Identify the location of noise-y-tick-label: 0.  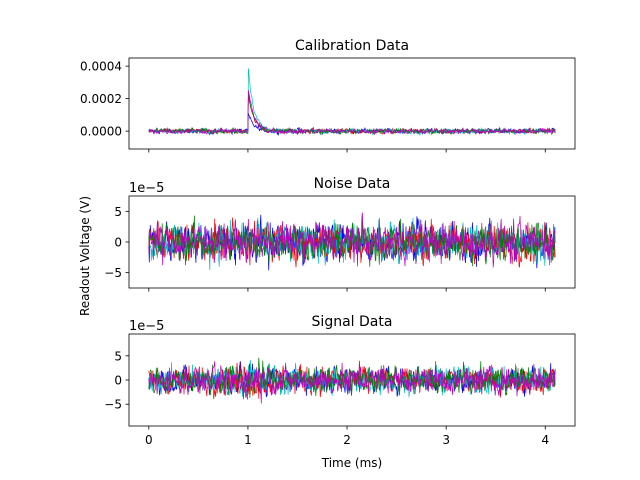
(118, 243).